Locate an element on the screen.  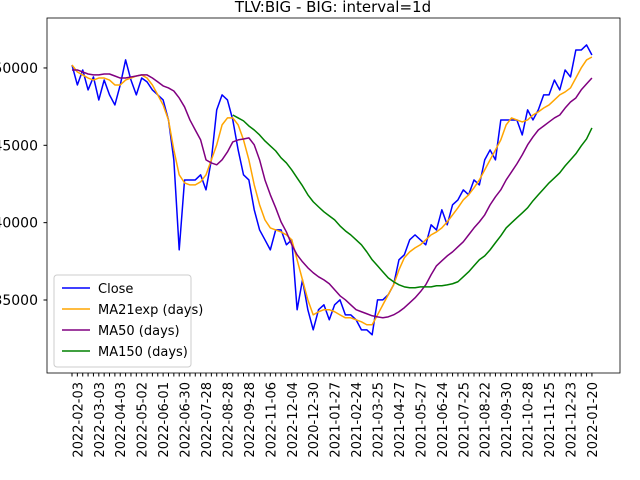
y-tick-label: 45000 is located at coordinates (19, 146).